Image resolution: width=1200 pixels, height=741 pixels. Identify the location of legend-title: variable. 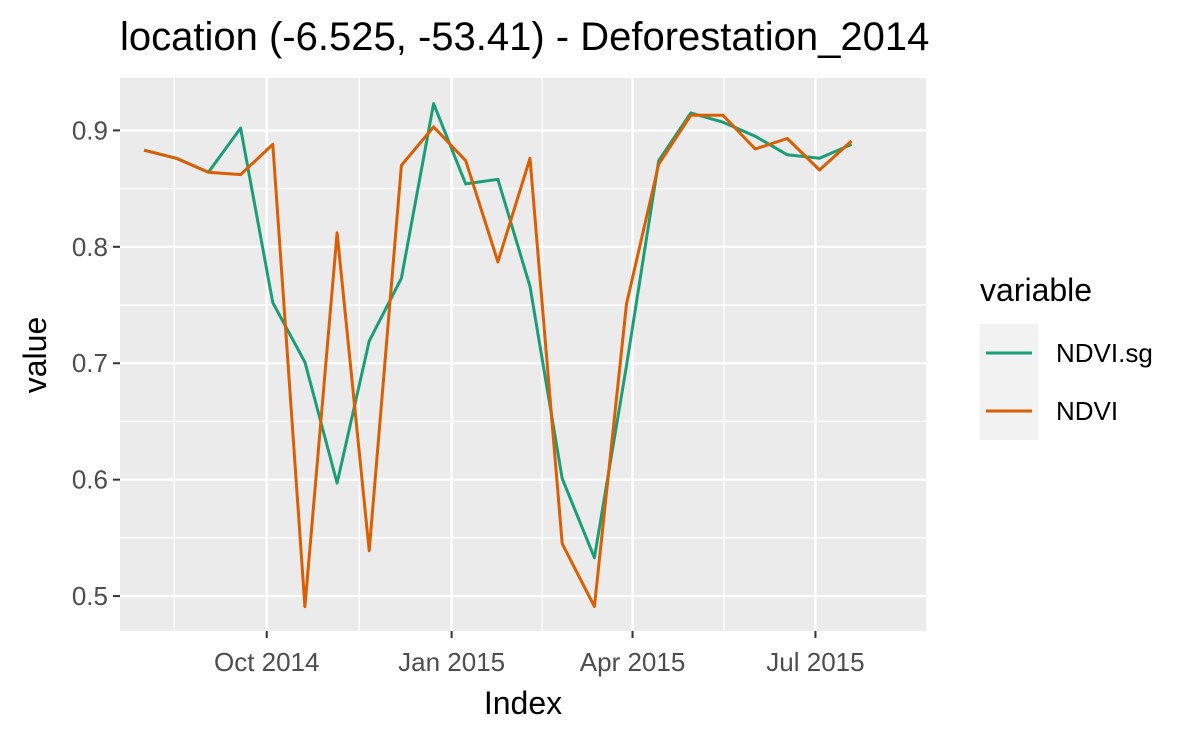
(1036, 290).